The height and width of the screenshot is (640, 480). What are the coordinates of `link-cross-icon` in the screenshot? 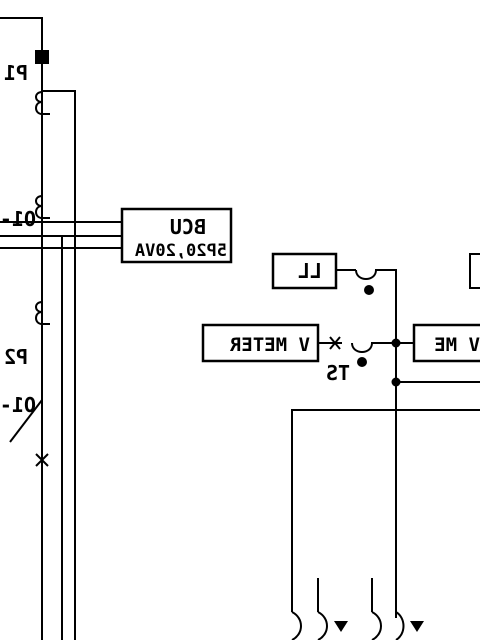 It's located at (335, 343).